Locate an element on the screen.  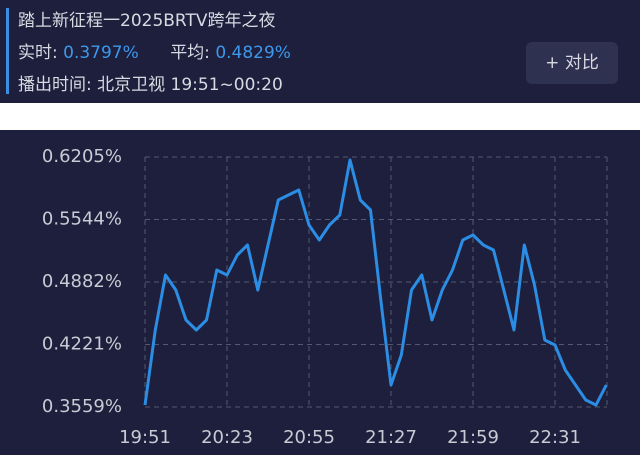
y-tick-label: 0.6205% is located at coordinates (82, 156).